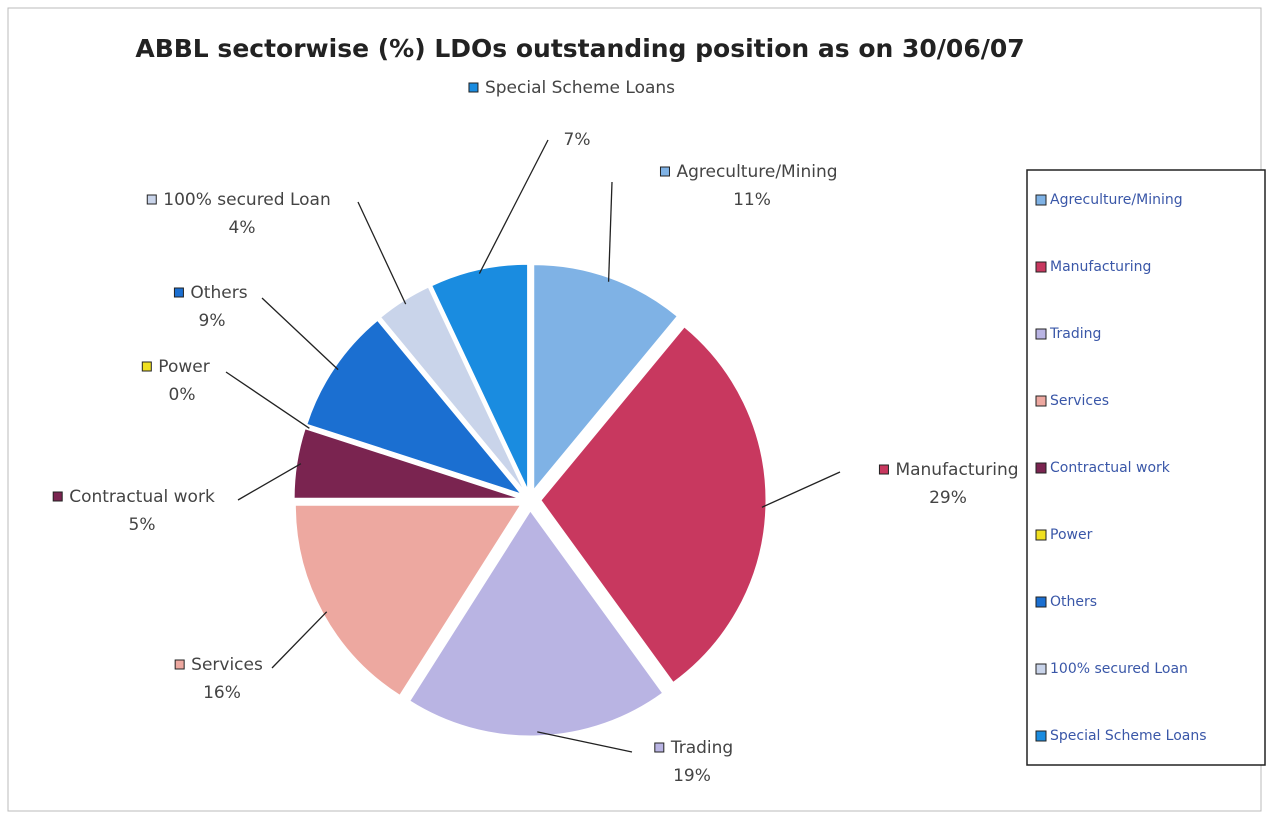  I want to click on slice-value-label: 4%, so click(242, 228).